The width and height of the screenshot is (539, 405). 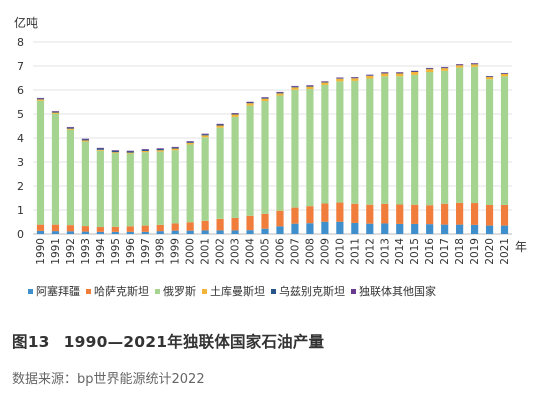 I want to click on x-tick-label: 1990, so click(x=41, y=251).